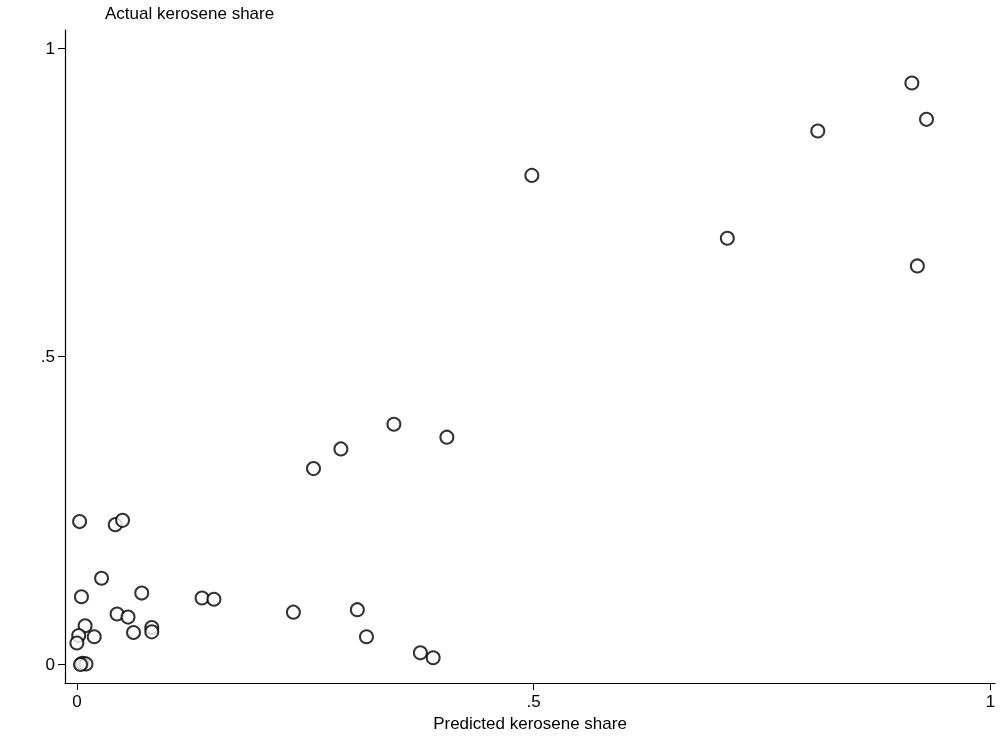 The image size is (1006, 747). I want to click on y-tick-label: .5, so click(47, 356).